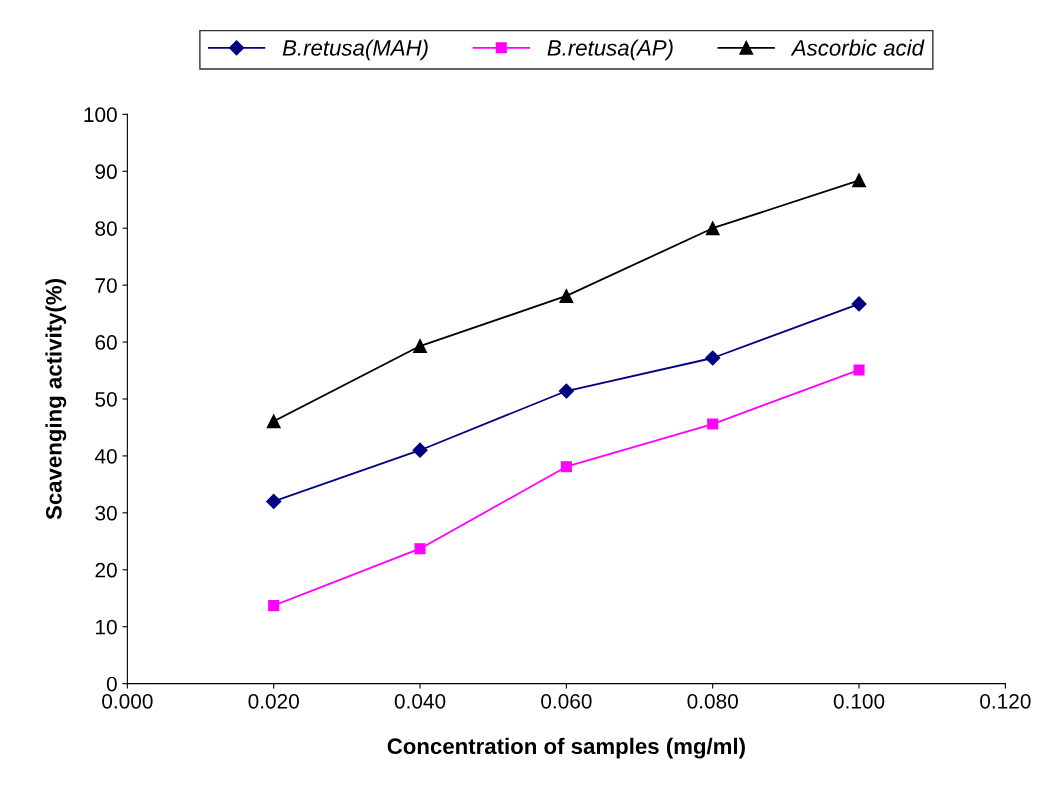 Image resolution: width=1044 pixels, height=794 pixels. What do you see at coordinates (56, 399) in the screenshot?
I see `y-axis-title: Scavenging activity(%)` at bounding box center [56, 399].